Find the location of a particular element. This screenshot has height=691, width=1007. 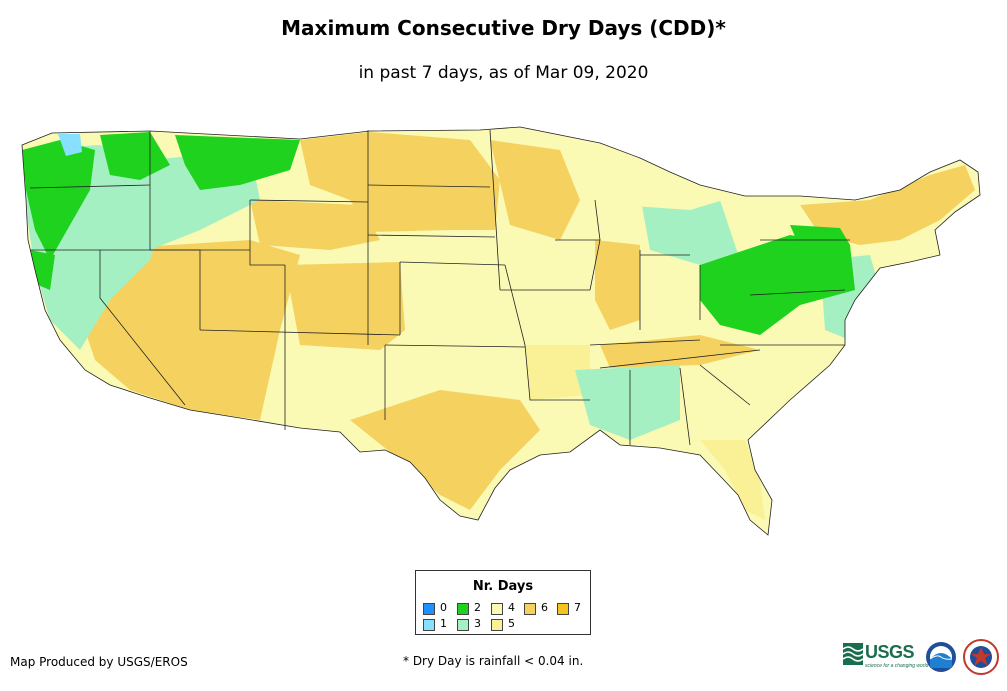

legend-label: 1 is located at coordinates (443, 623).